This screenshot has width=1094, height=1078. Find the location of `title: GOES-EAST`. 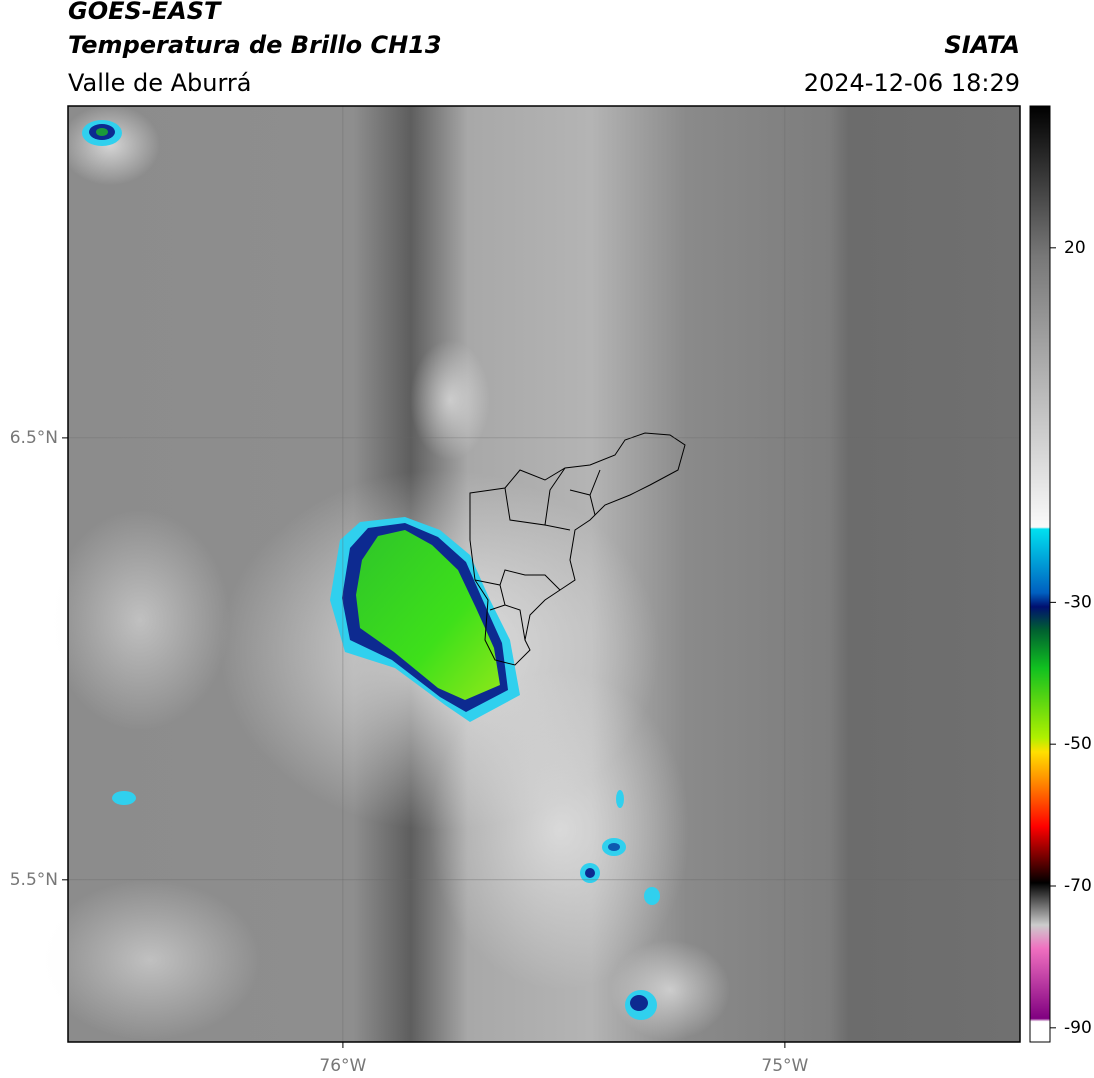

title: GOES-EAST is located at coordinates (145, 12).